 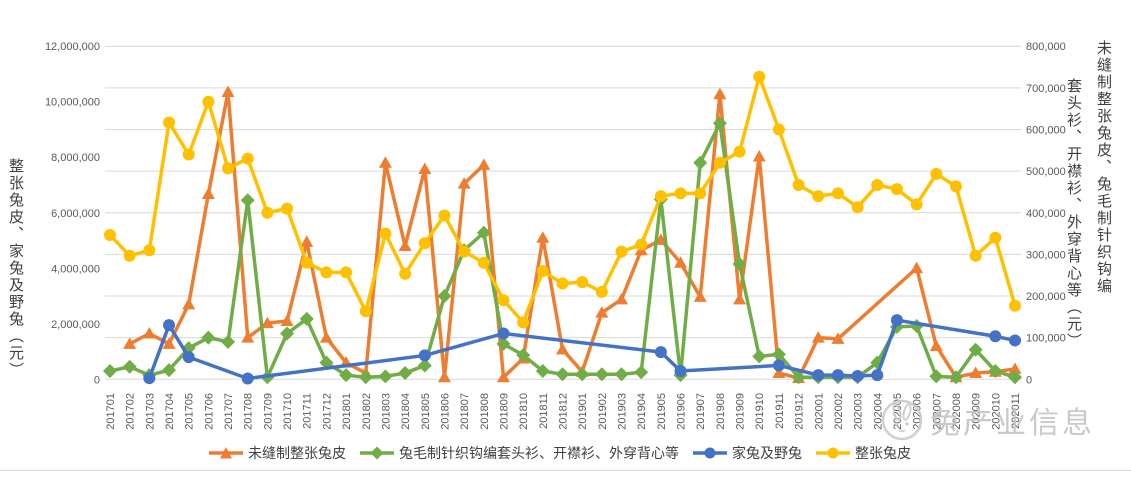 What do you see at coordinates (623, 411) in the screenshot?
I see `x-axis-label: 201903` at bounding box center [623, 411].